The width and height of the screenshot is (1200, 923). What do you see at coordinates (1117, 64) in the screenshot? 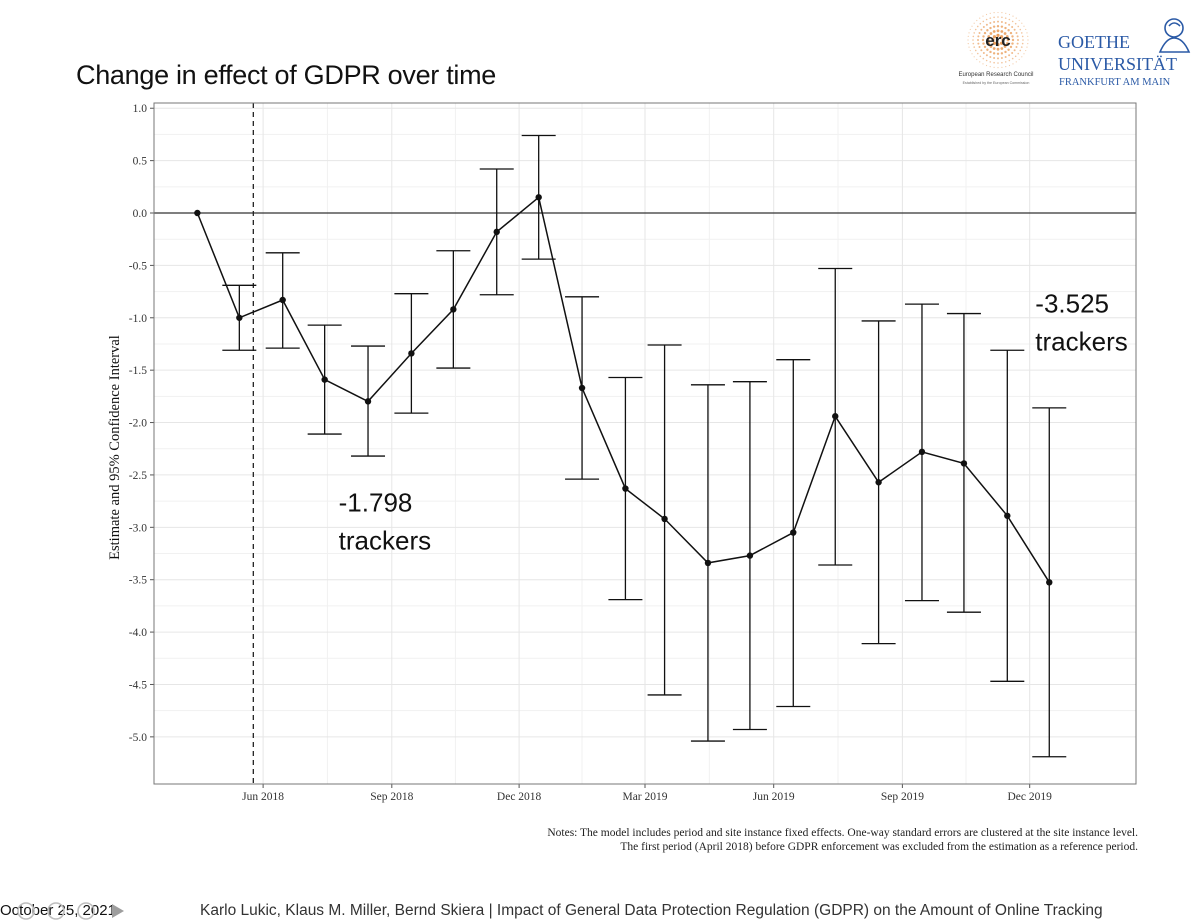
I see `goethe-logo-line2: UNIVERSITÄT` at bounding box center [1117, 64].